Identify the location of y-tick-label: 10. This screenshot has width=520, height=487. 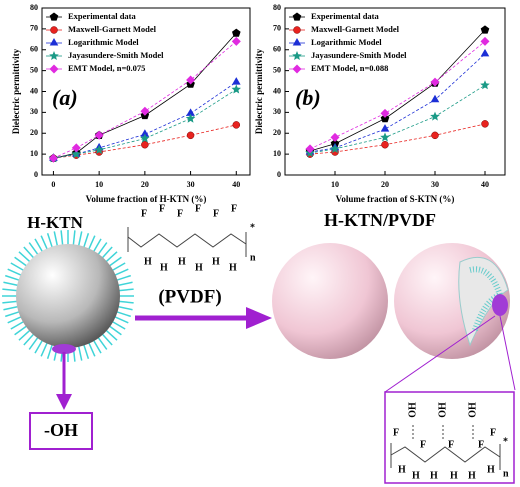
(277, 153).